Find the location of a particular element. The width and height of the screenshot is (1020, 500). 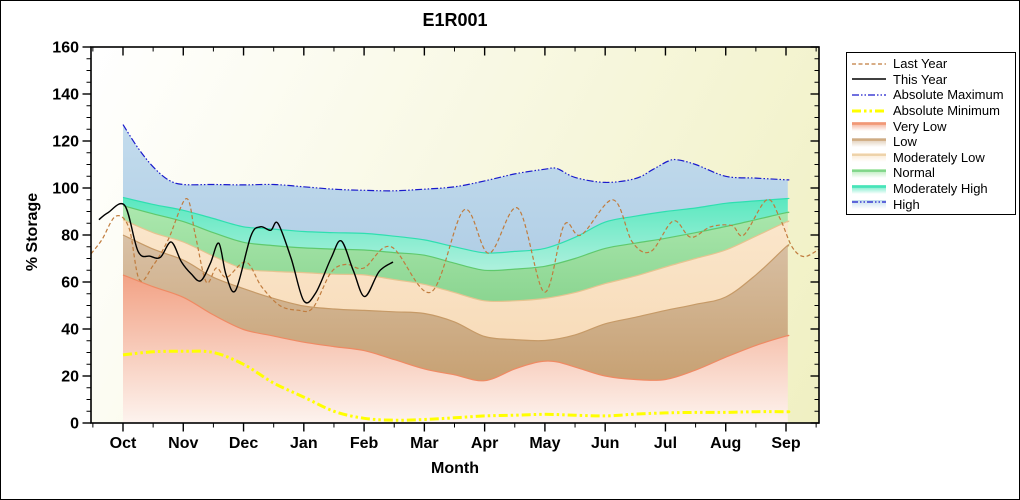

legend-item: Very Low is located at coordinates (933, 126).